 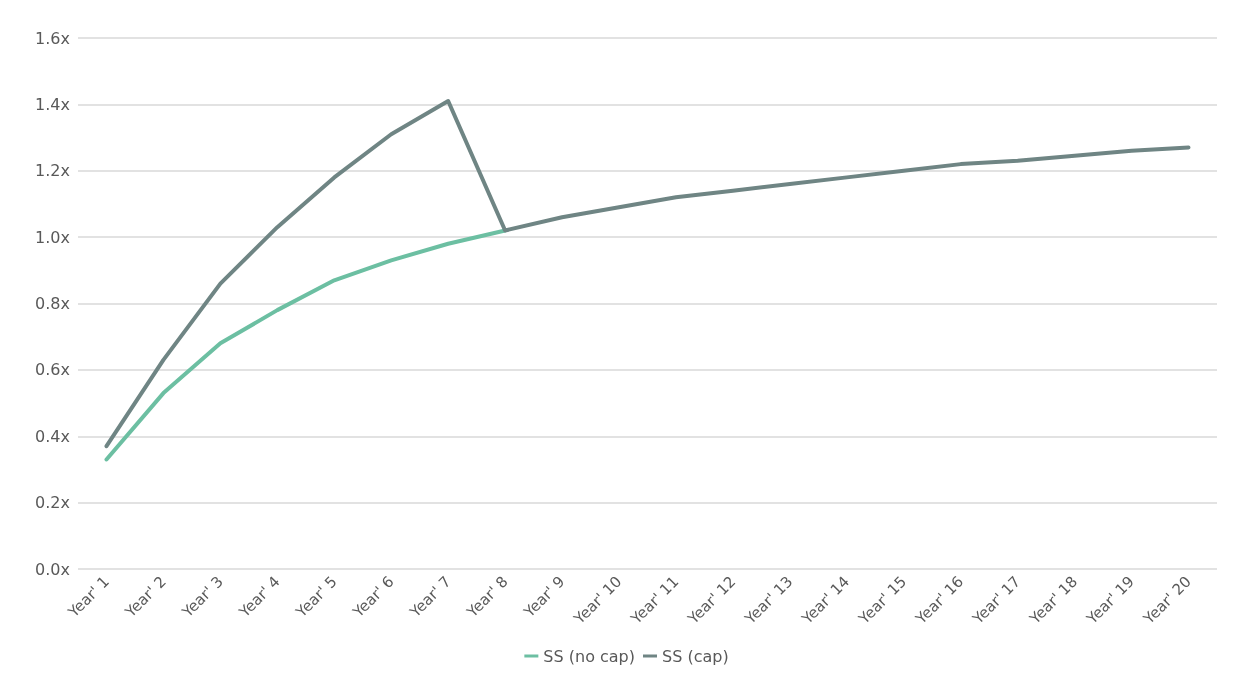 I want to click on y-tick-label: 1.2x, so click(x=52, y=171).